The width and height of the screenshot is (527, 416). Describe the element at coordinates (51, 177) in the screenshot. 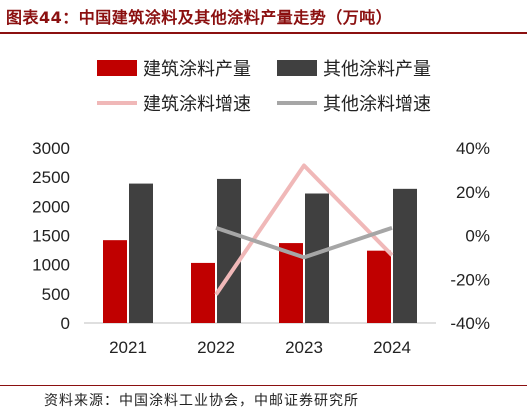

I see `y-left-tick-label: 2500` at that location.